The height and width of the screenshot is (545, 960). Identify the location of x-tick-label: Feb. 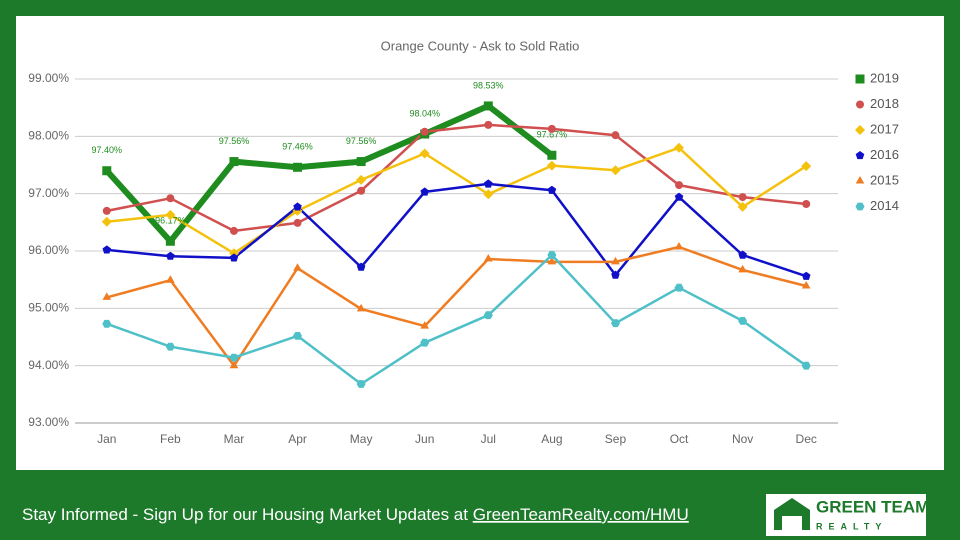
(170, 439).